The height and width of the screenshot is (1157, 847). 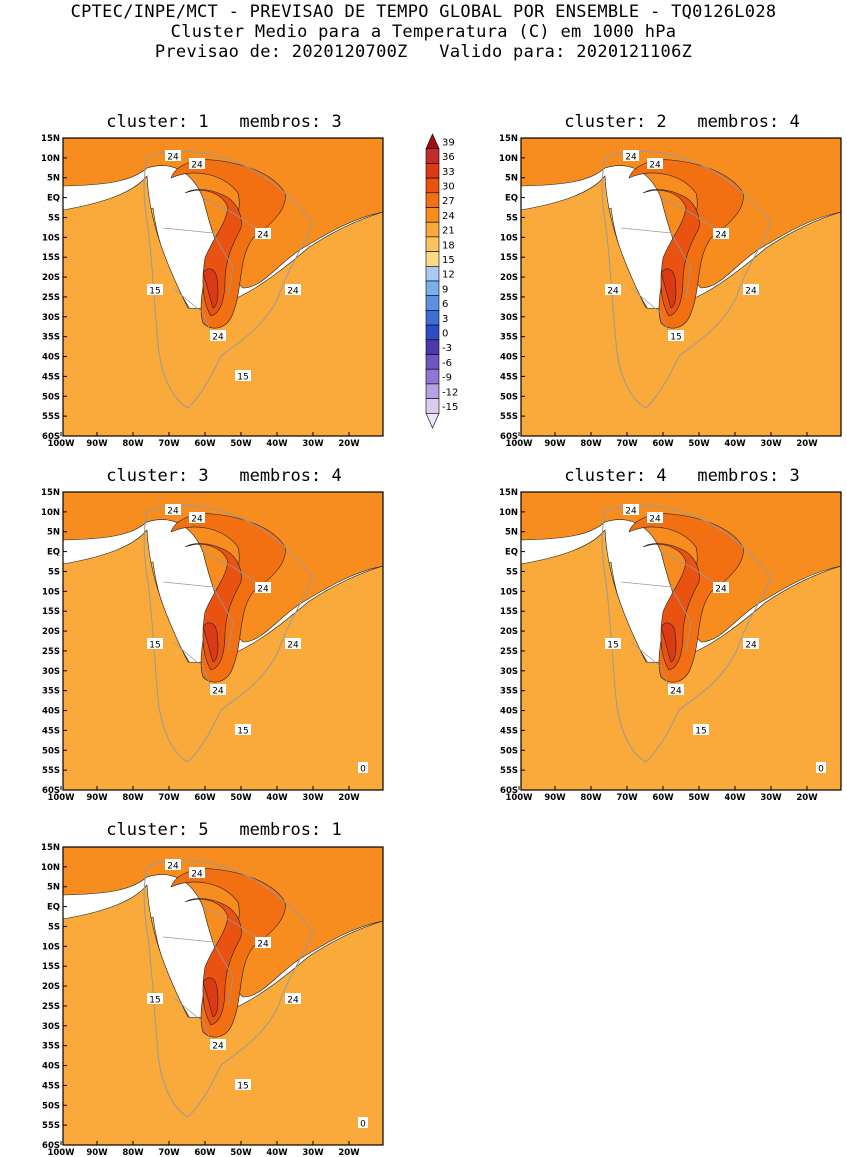 I want to click on panel-title-2: cluster: 2 membros: 4, so click(x=682, y=122).